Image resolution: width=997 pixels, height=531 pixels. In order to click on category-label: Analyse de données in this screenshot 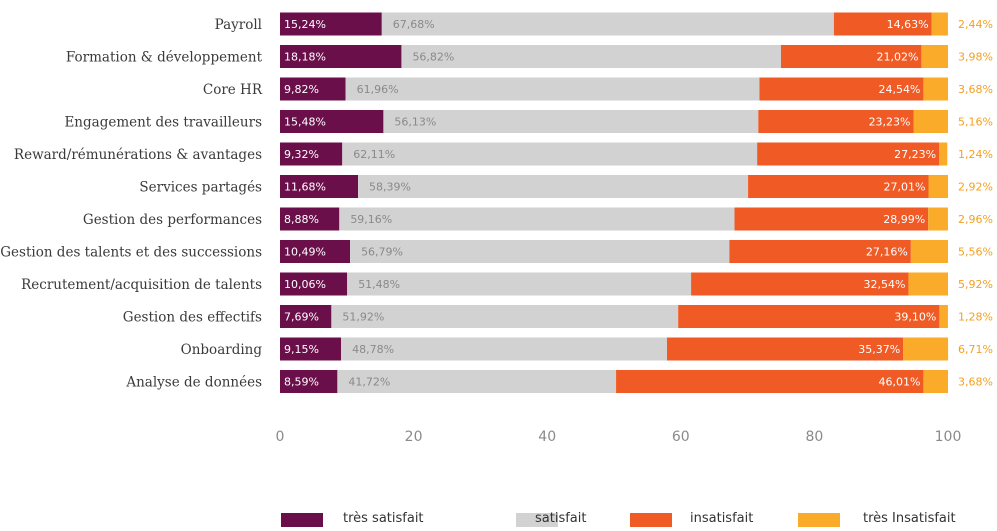, I will do `click(193, 383)`.